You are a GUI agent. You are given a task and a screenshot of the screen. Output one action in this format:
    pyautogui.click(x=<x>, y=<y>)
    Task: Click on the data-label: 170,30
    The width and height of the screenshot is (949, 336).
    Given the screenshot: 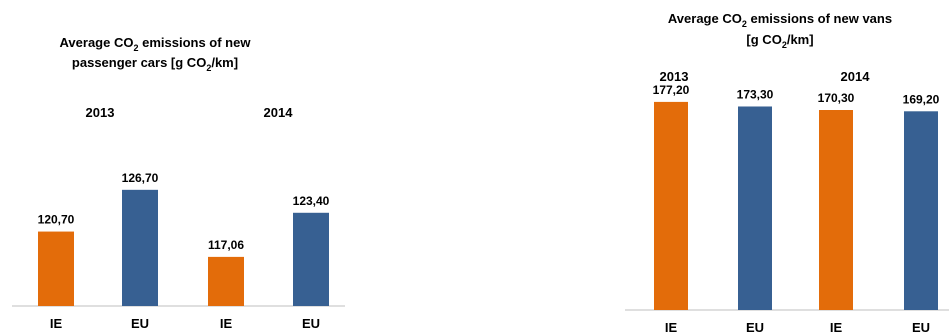 What is the action you would take?
    pyautogui.click(x=836, y=98)
    